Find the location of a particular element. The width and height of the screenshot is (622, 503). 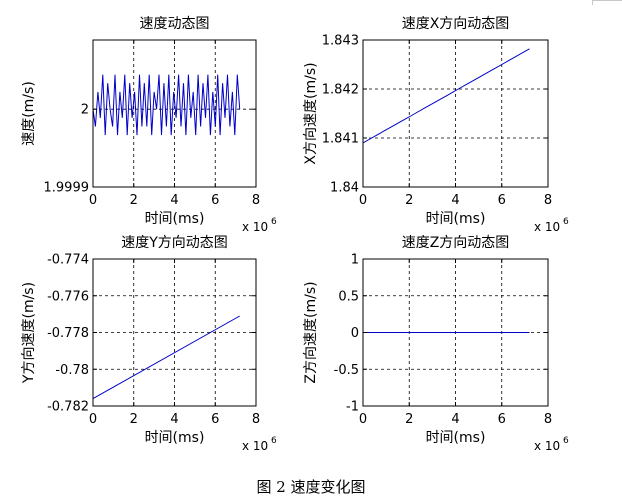

chart-title: 速度动态图 is located at coordinates (175, 24).